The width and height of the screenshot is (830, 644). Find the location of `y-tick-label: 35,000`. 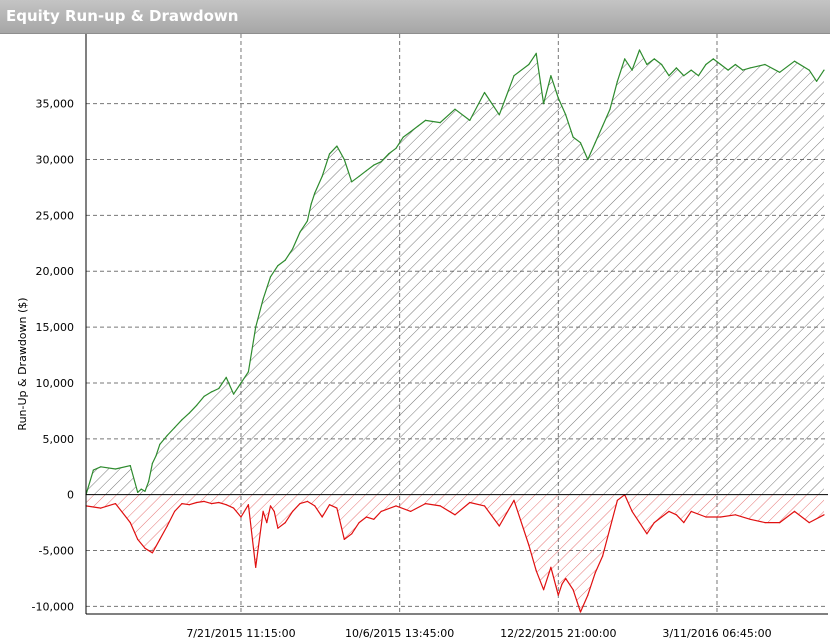

y-tick-label: 35,000 is located at coordinates (55, 104).